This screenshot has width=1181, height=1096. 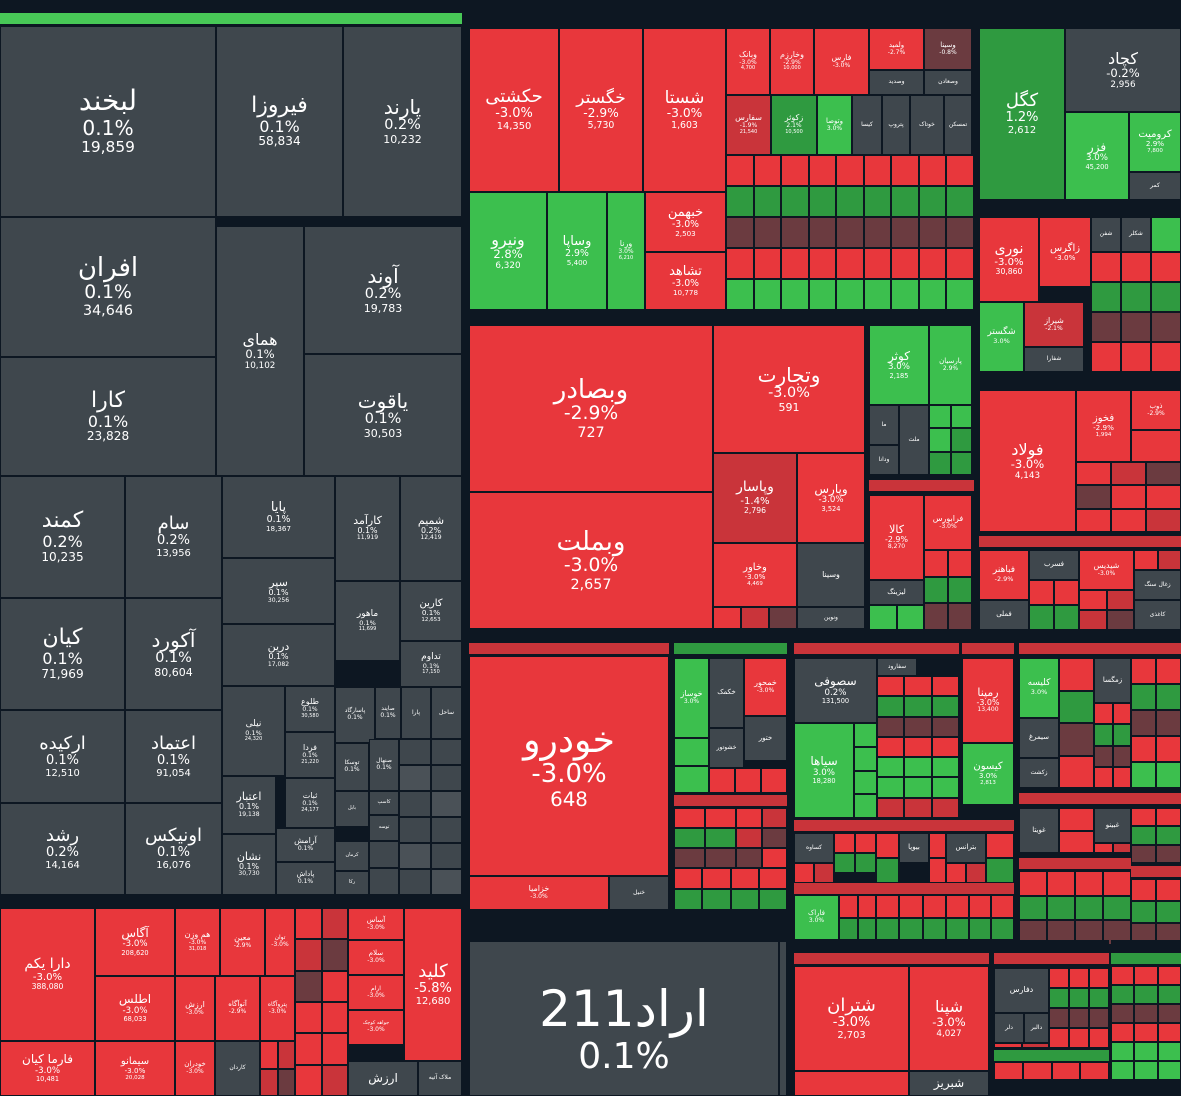 What do you see at coordinates (835, 690) in the screenshot?
I see `stock-tile: سصوفی 0.2% 131,500` at bounding box center [835, 690].